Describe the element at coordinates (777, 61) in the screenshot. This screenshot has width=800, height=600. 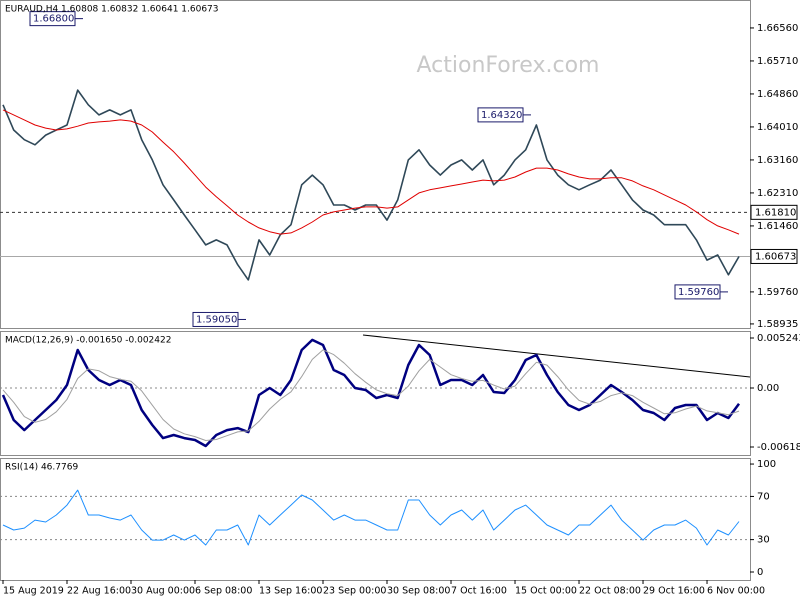
I see `y-tick-label: 1.65710` at that location.